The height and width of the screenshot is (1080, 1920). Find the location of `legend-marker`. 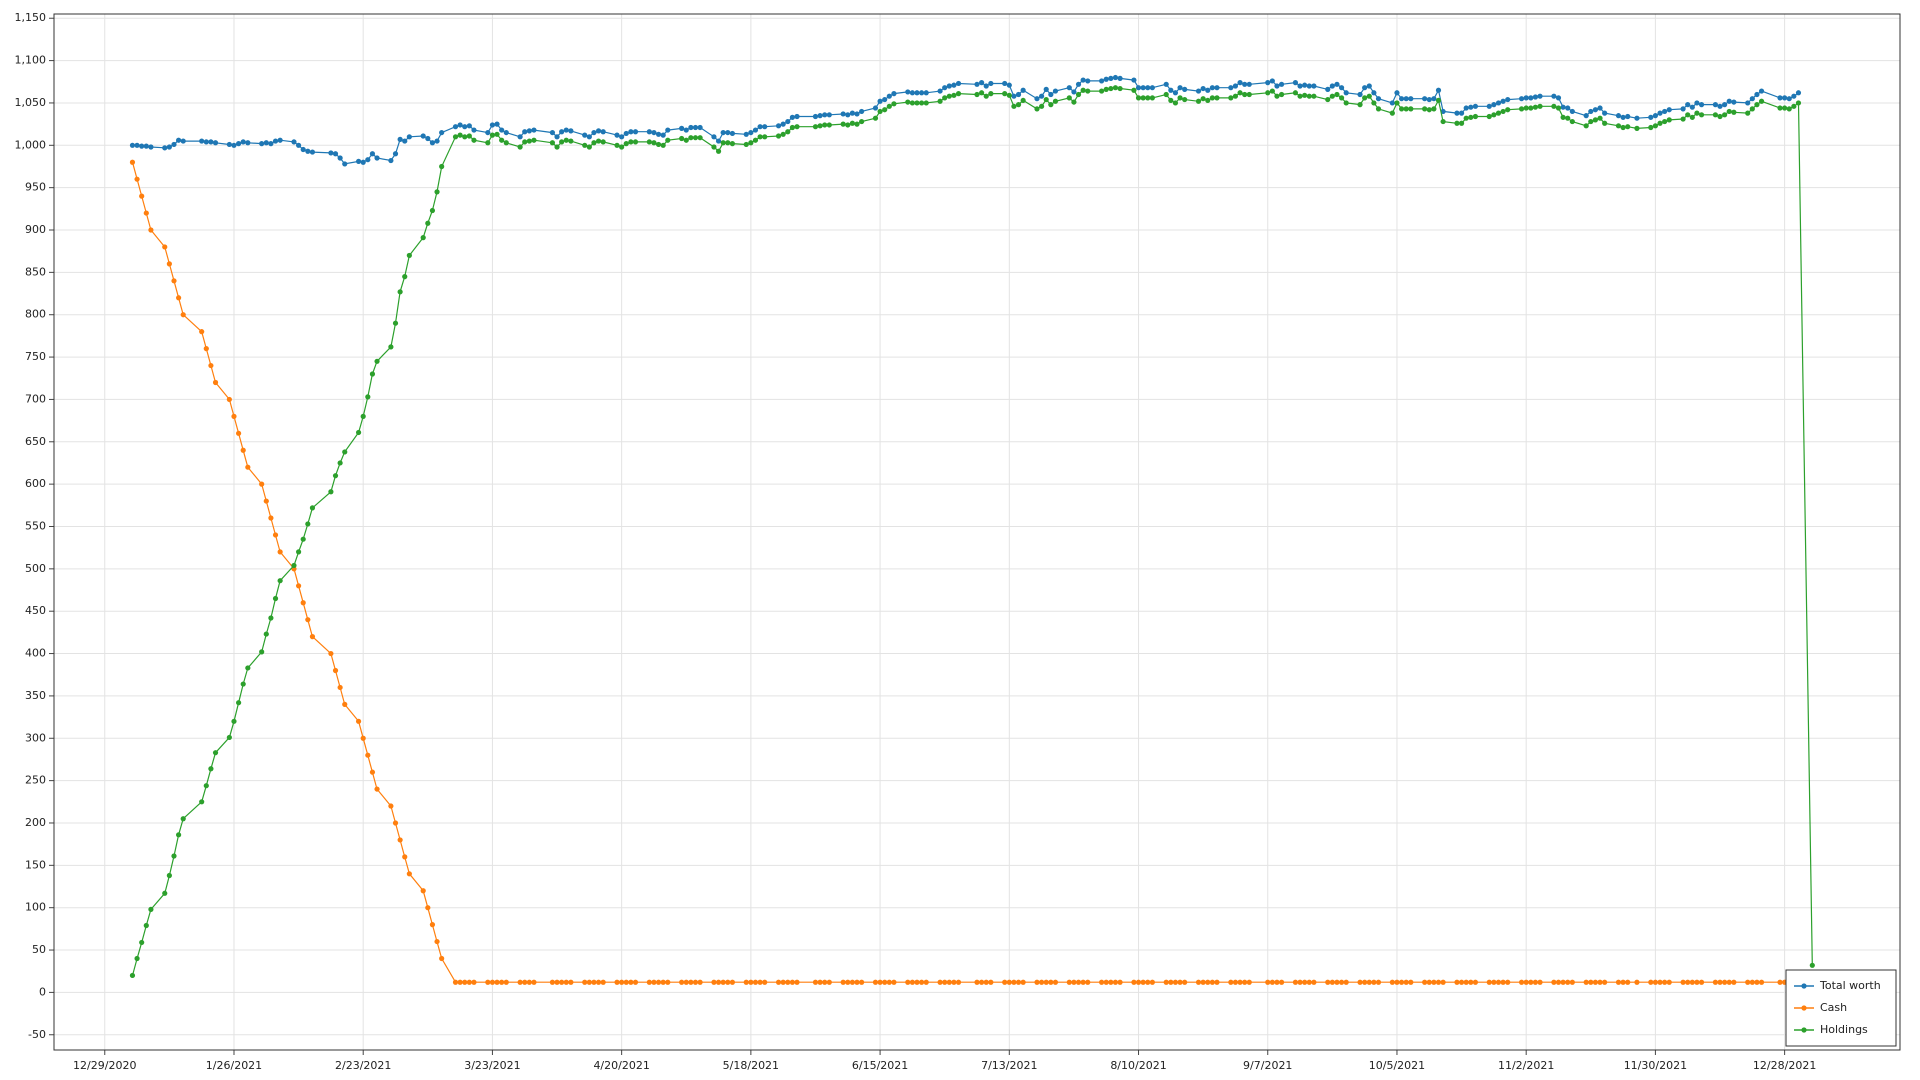

legend-marker is located at coordinates (1804, 986).